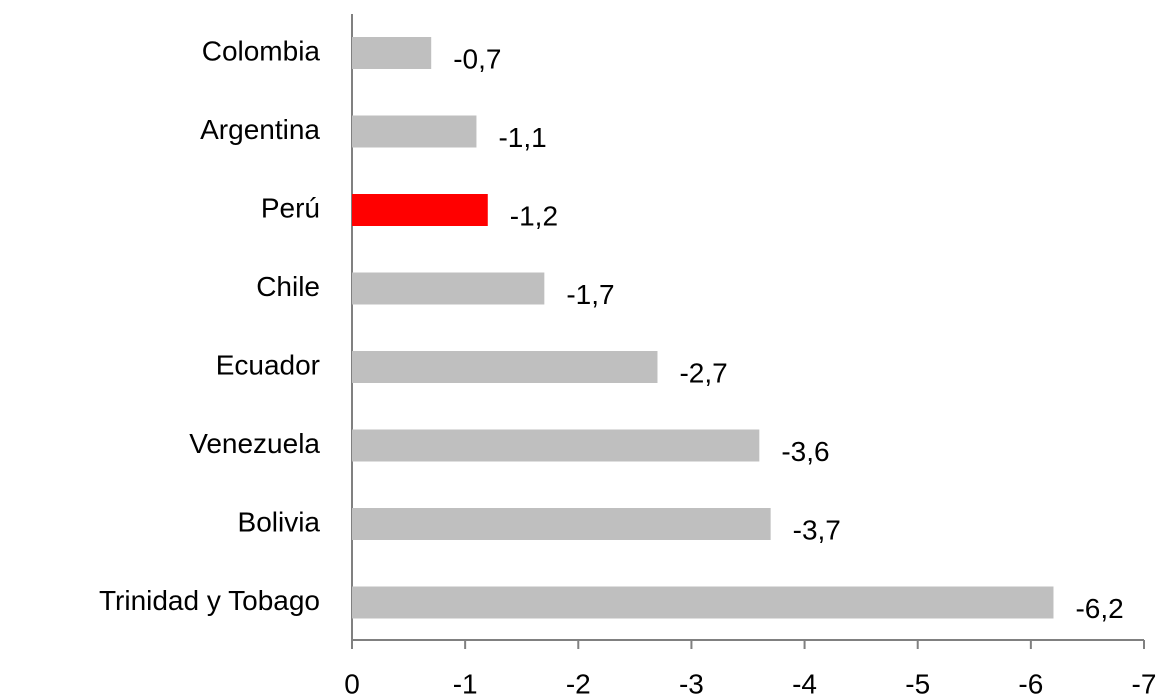  What do you see at coordinates (268, 364) in the screenshot?
I see `y-tick-label: Ecuador` at bounding box center [268, 364].